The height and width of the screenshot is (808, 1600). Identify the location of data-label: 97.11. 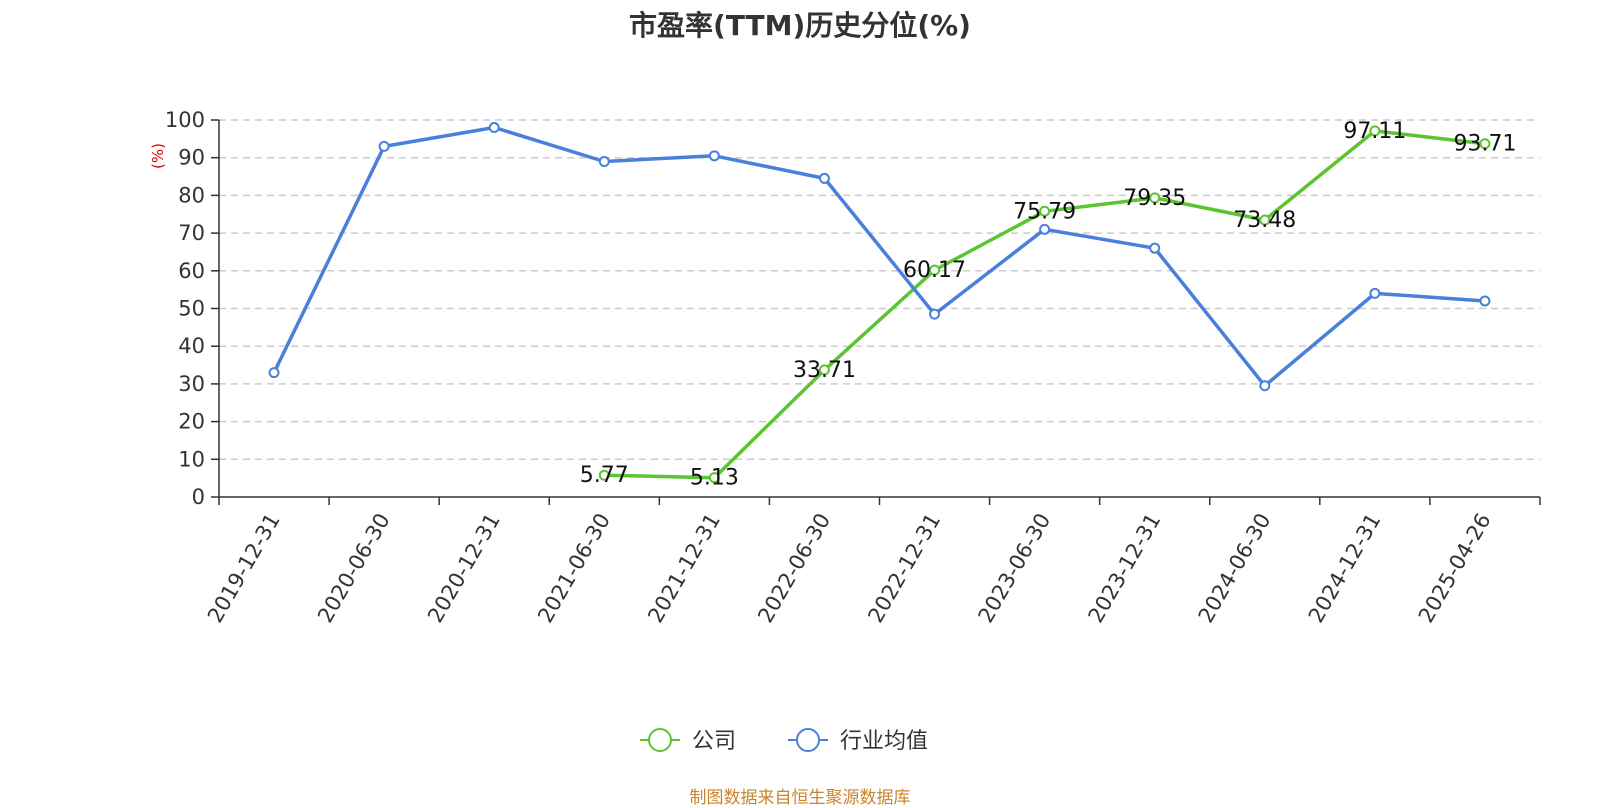
(1374, 131).